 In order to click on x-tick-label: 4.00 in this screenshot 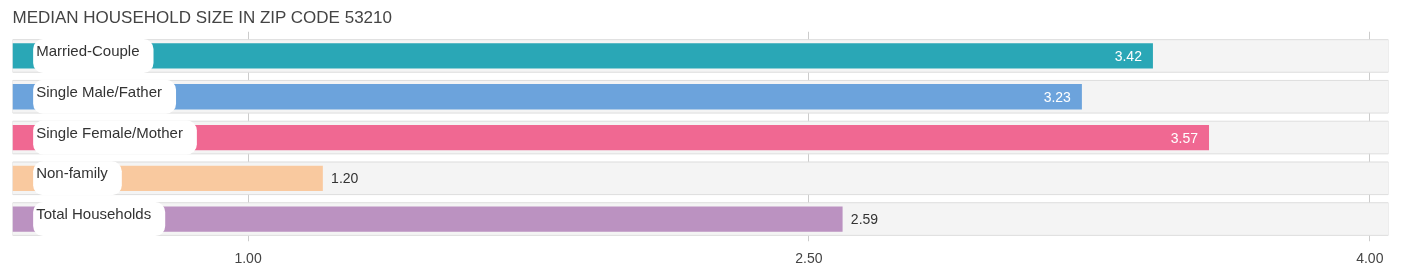, I will do `click(1370, 257)`.